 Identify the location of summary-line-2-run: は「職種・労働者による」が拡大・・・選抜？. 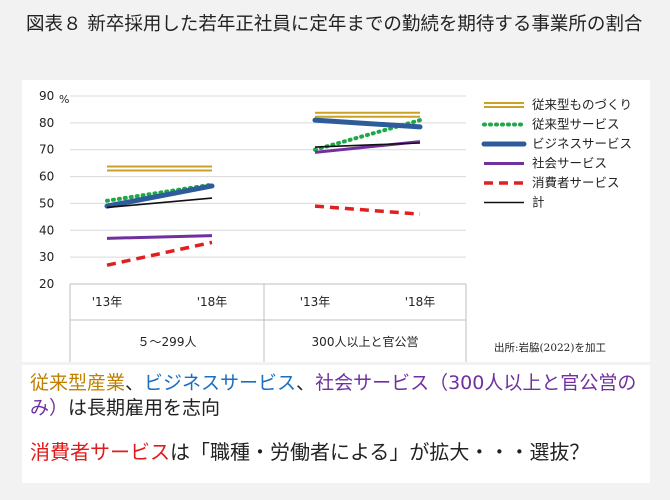
(380, 452).